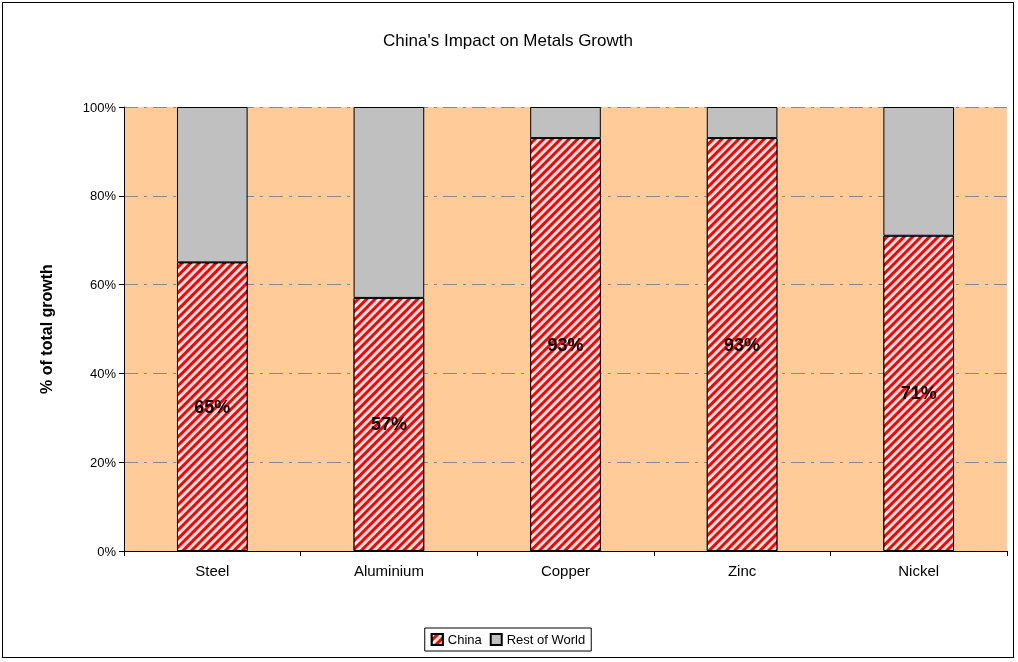 Image resolution: width=1018 pixels, height=662 pixels. What do you see at coordinates (465, 639) in the screenshot?
I see `legend-label: China` at bounding box center [465, 639].